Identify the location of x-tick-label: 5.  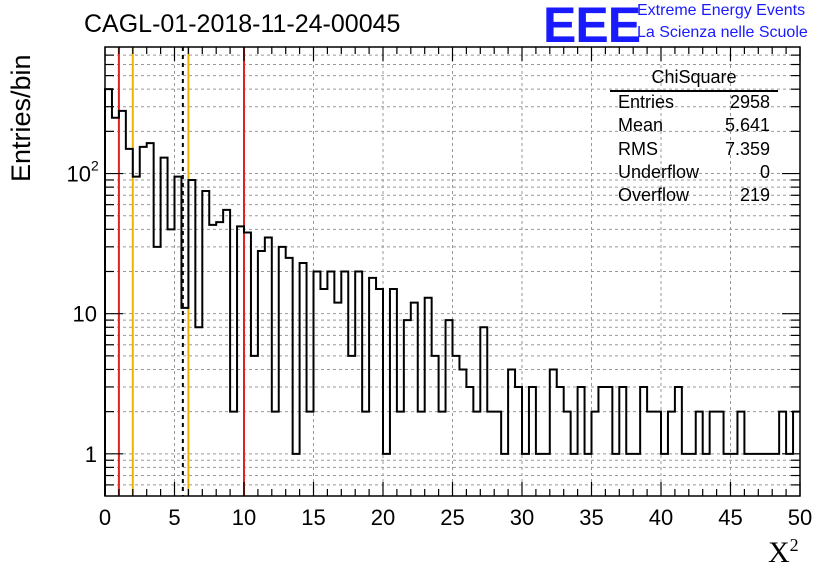
(174, 517).